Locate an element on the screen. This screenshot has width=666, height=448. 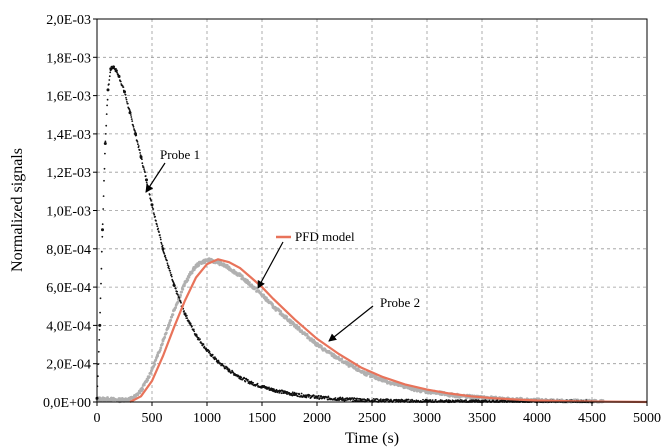
x-axis-ticks: 0 500 1000 1500 2000 2500 3000 3500 4000 4500 5000 is located at coordinates (377, 414).